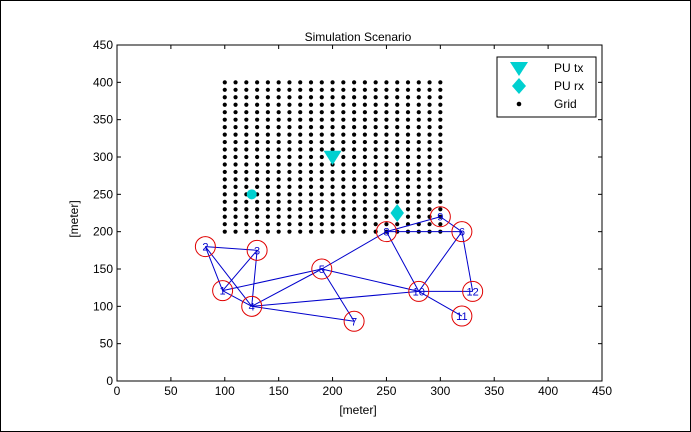 The image size is (691, 432). Describe the element at coordinates (462, 233) in the screenshot. I see `node-label: 6` at that location.